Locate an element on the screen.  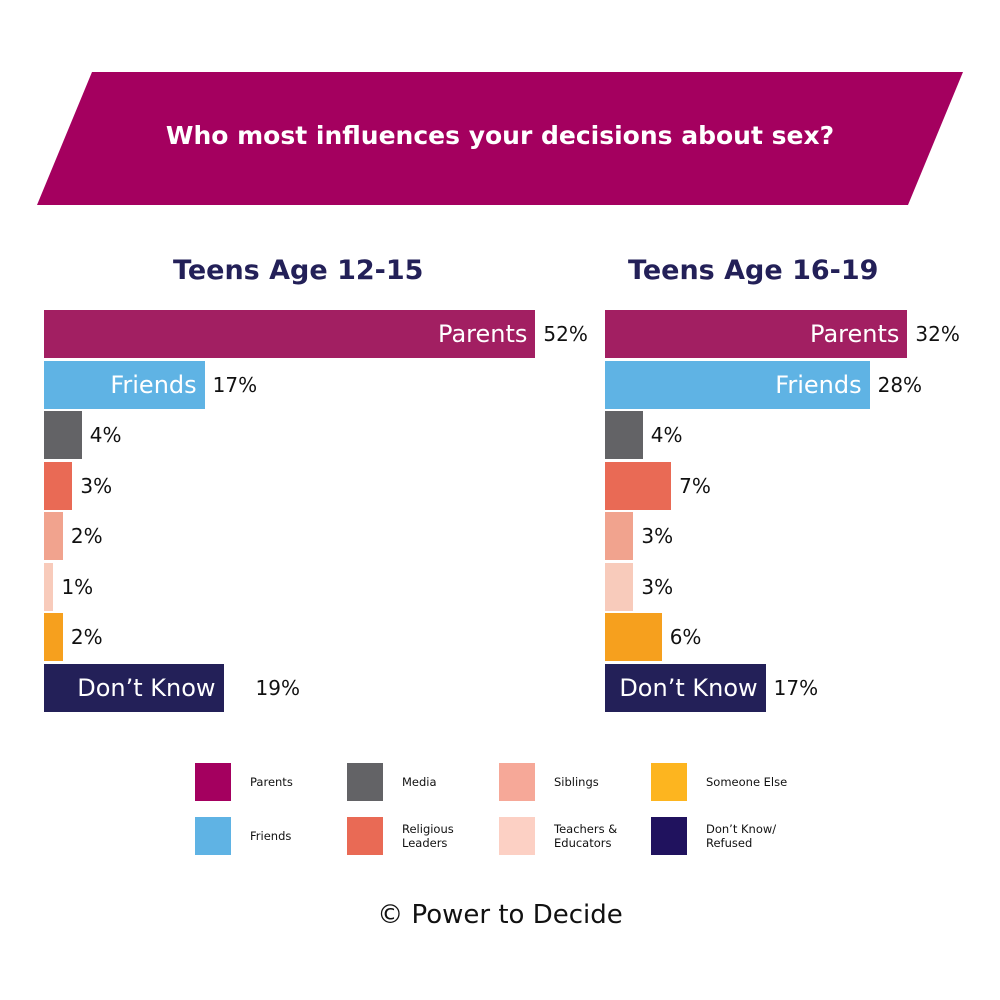
legend-item: Parents is located at coordinates (302, 782).